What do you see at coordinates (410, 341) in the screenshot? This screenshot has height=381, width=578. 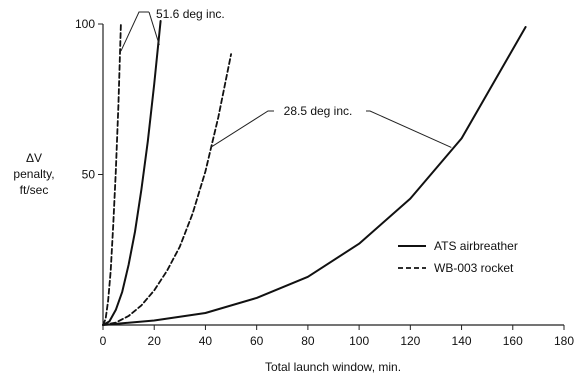 I see `x-tick-label: 120` at bounding box center [410, 341].